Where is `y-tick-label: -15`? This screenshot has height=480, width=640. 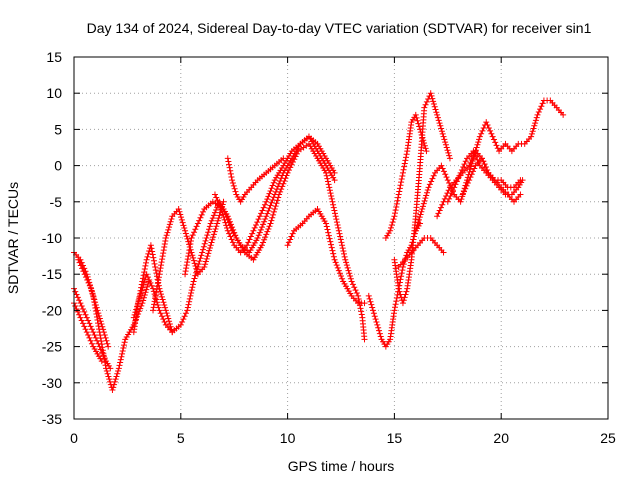
y-tick-label: -15 is located at coordinates (52, 274).